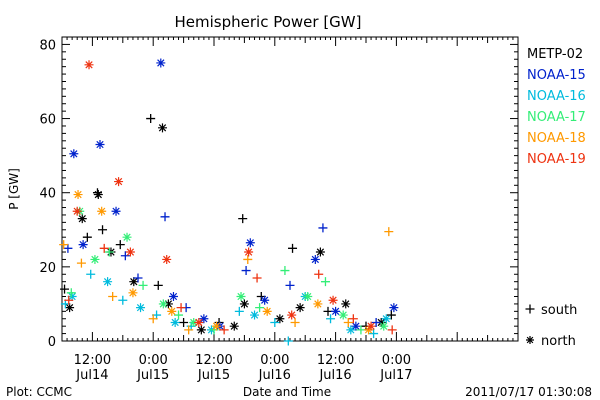  What do you see at coordinates (47, 45) in the screenshot?
I see `y-tick-label: 80` at bounding box center [47, 45].